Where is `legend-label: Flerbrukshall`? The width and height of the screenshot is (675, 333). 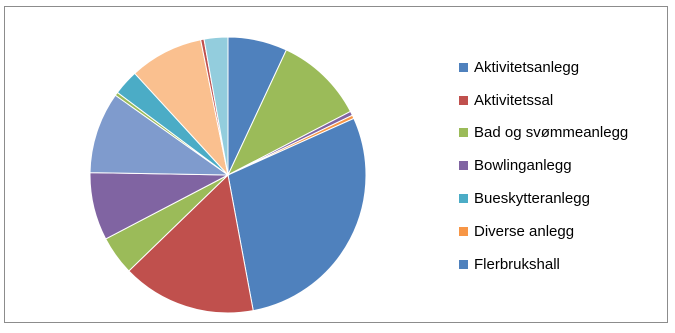
legend-label: Flerbrukshall is located at coordinates (517, 264).